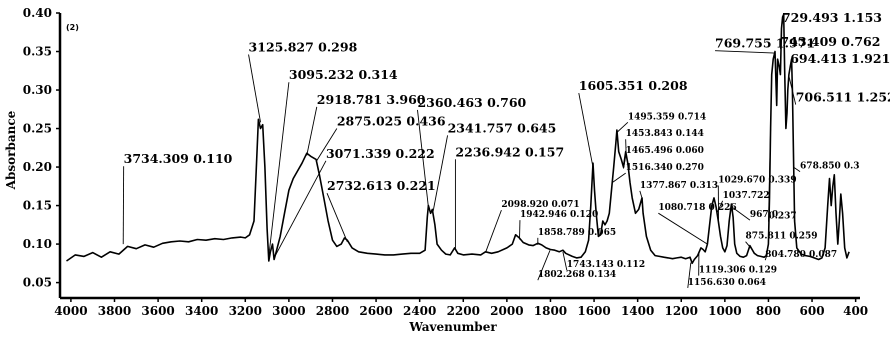  Describe the element at coordinates (37, 283) in the screenshot. I see `y-tick-label: 0.05` at that location.